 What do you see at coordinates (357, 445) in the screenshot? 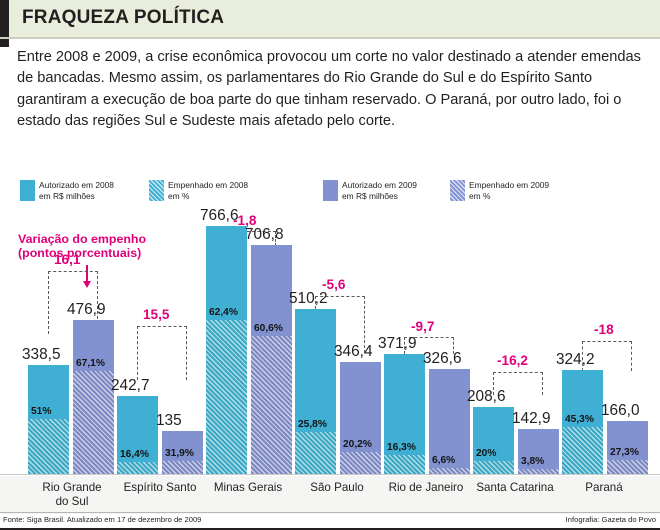
I see `bar-percent-label-2009: 20,2%` at bounding box center [357, 445].